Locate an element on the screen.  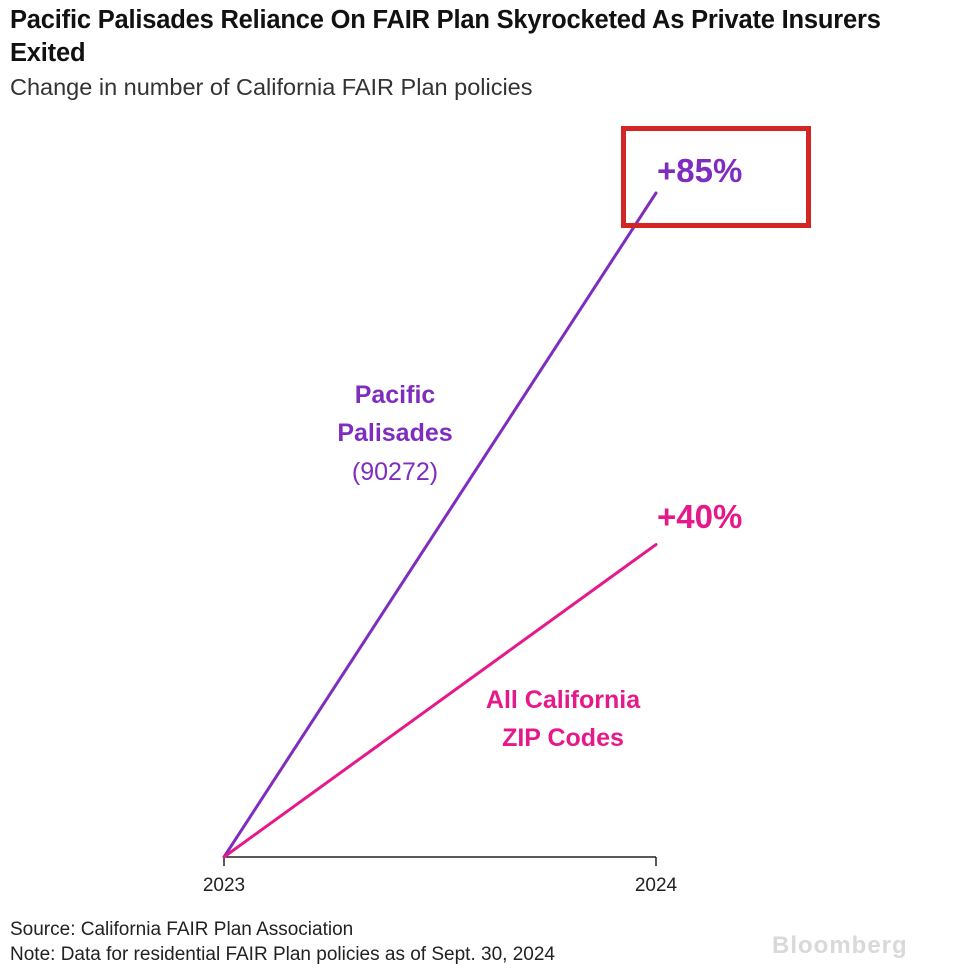
series-line-all-california is located at coordinates (440, 701).